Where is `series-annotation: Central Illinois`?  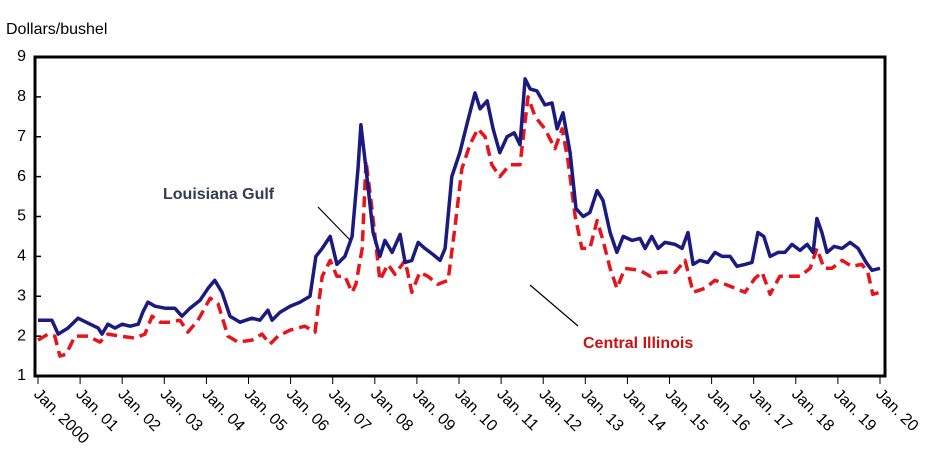 series-annotation: Central Illinois is located at coordinates (638, 343).